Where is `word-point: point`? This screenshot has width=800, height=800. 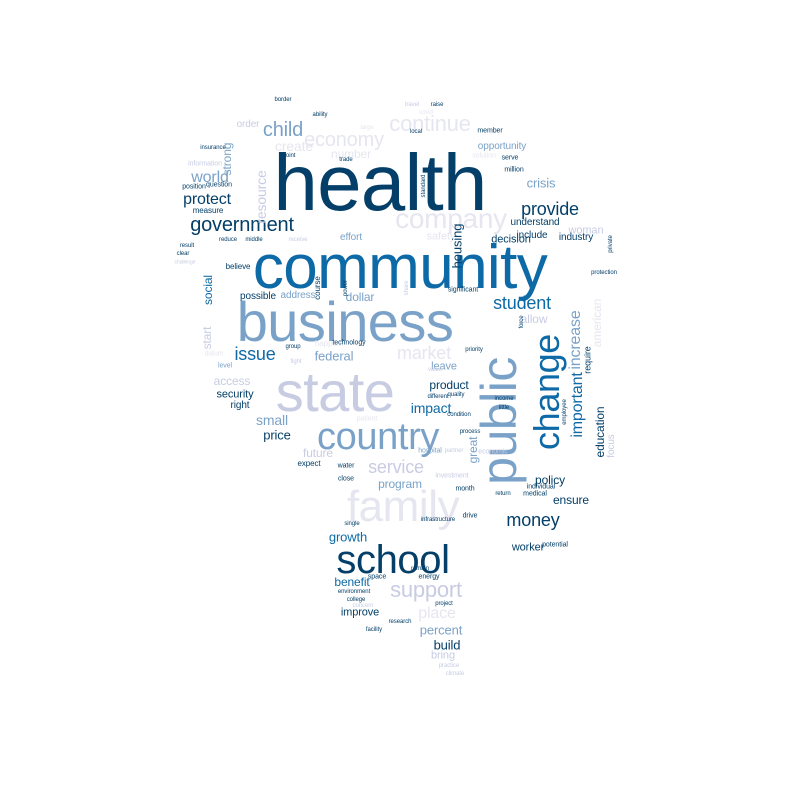 word-point: point is located at coordinates (289, 156).